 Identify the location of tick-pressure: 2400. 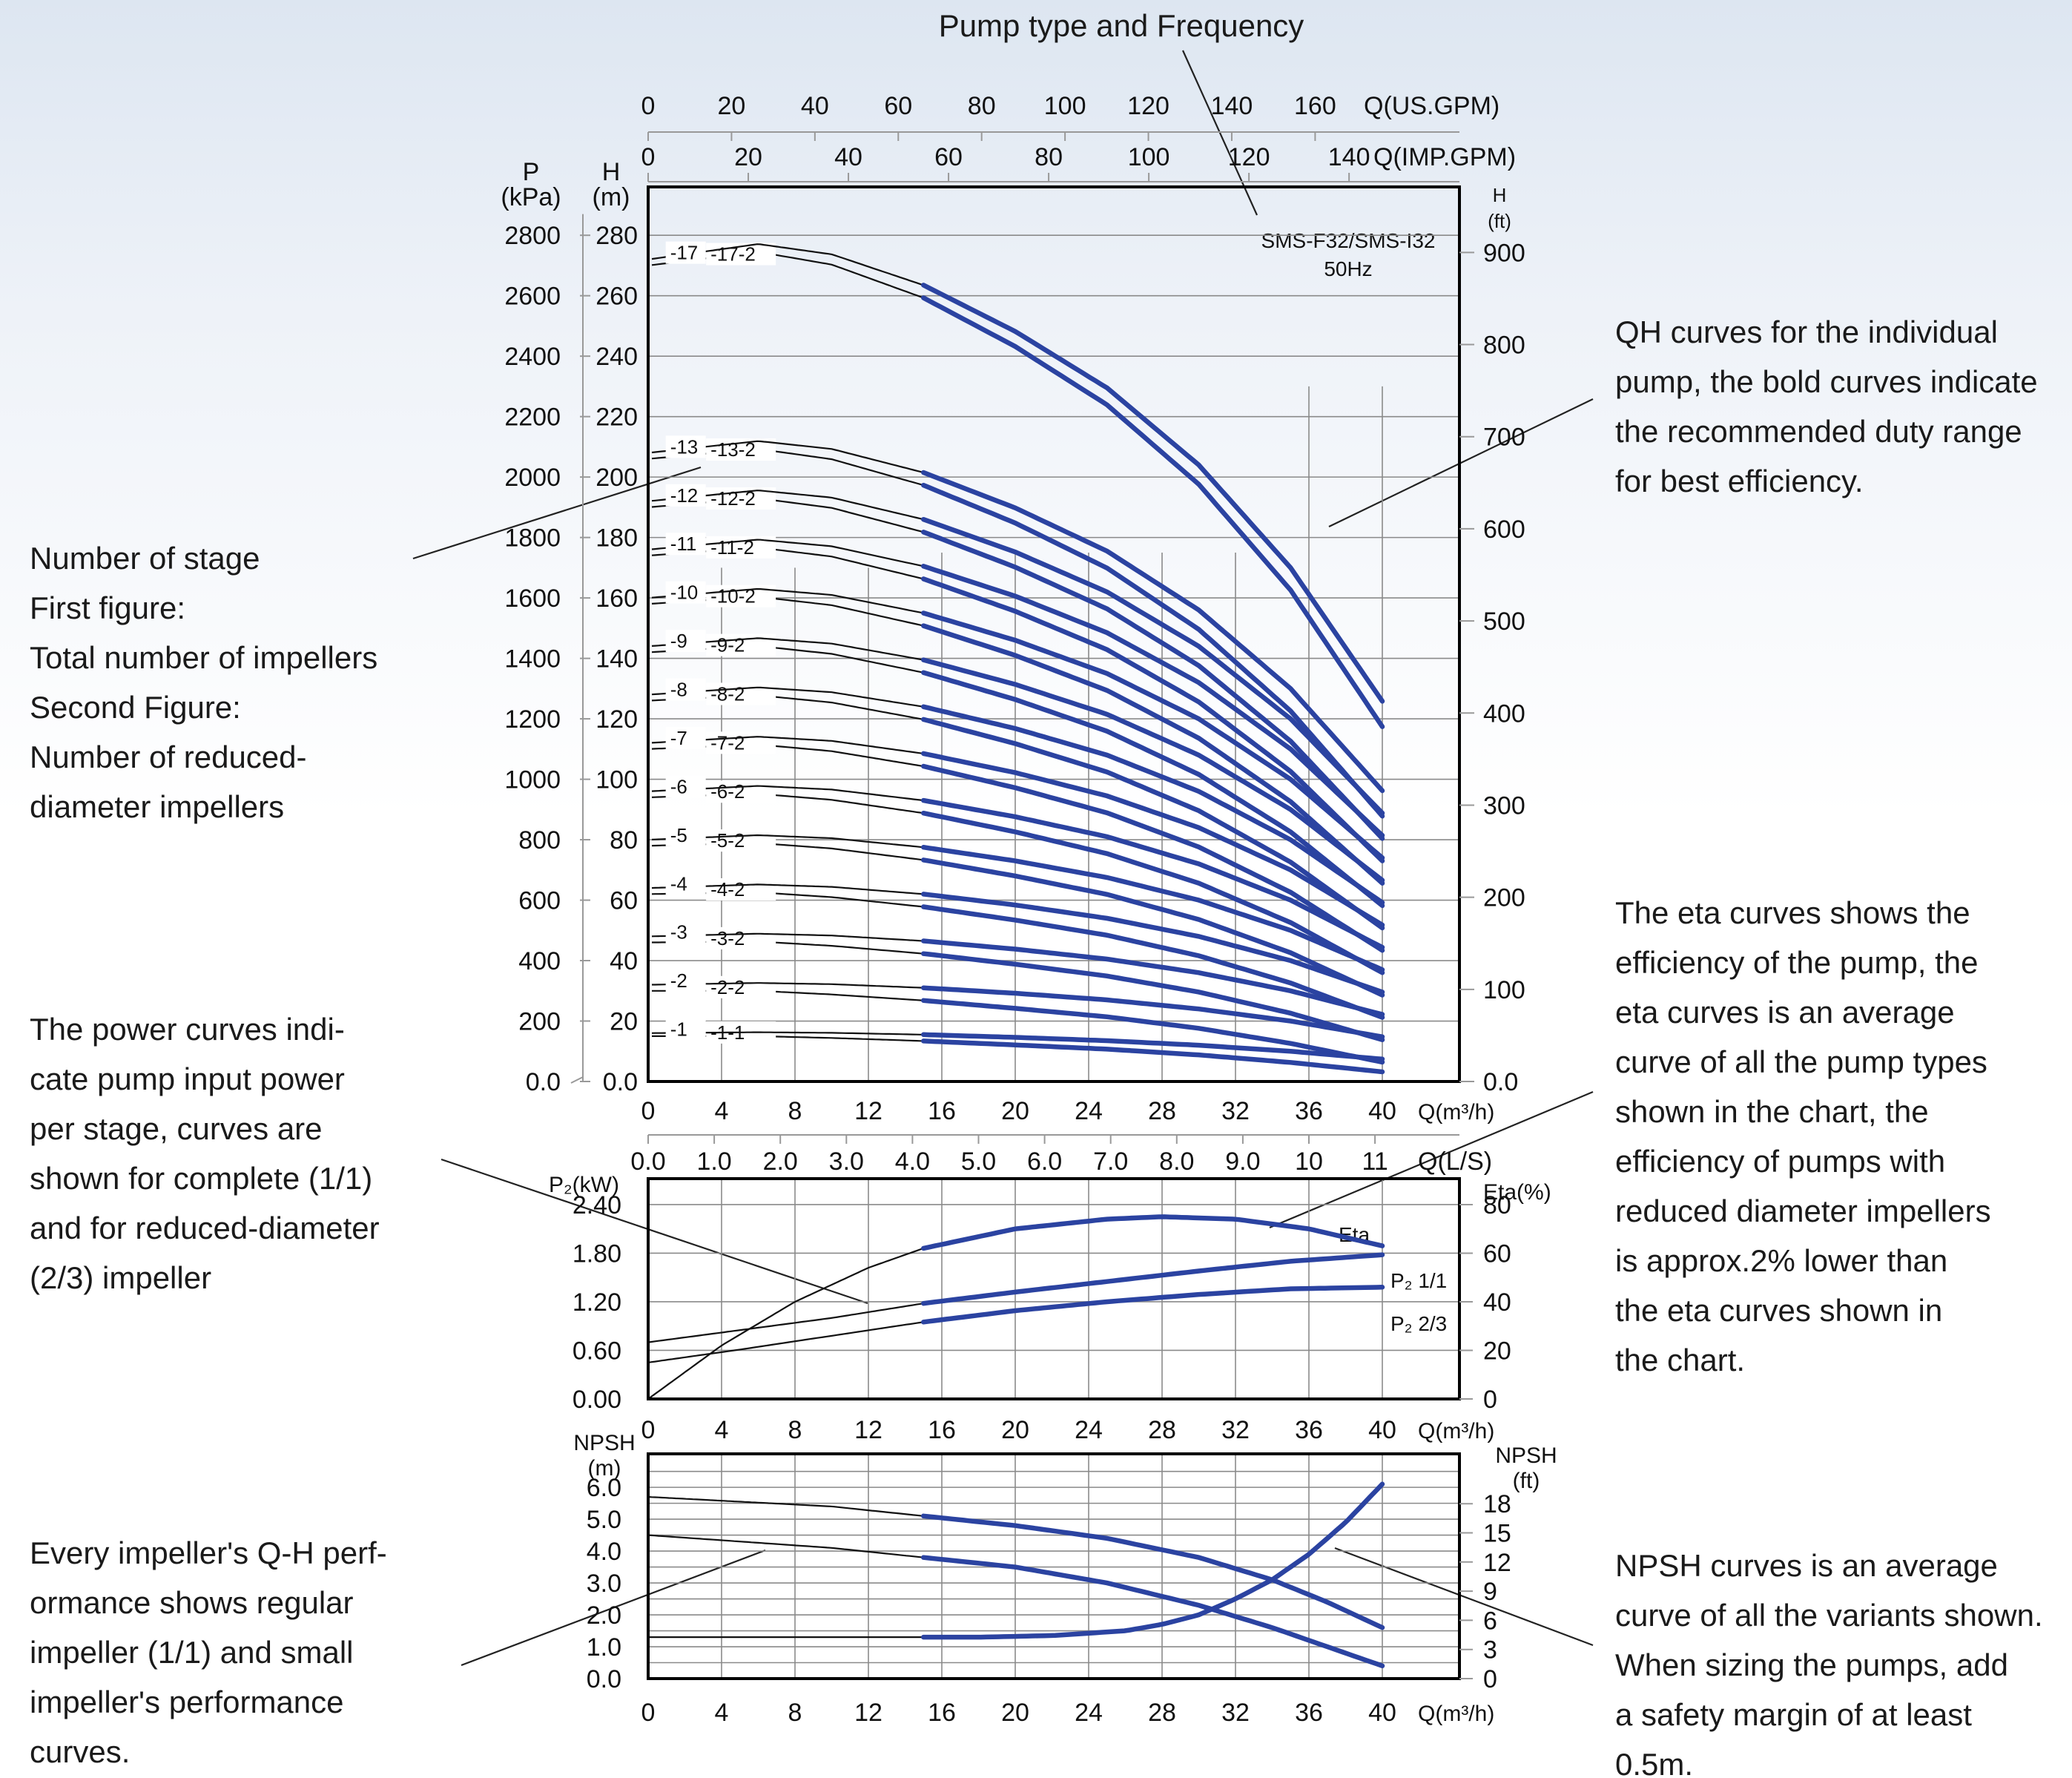
(532, 357).